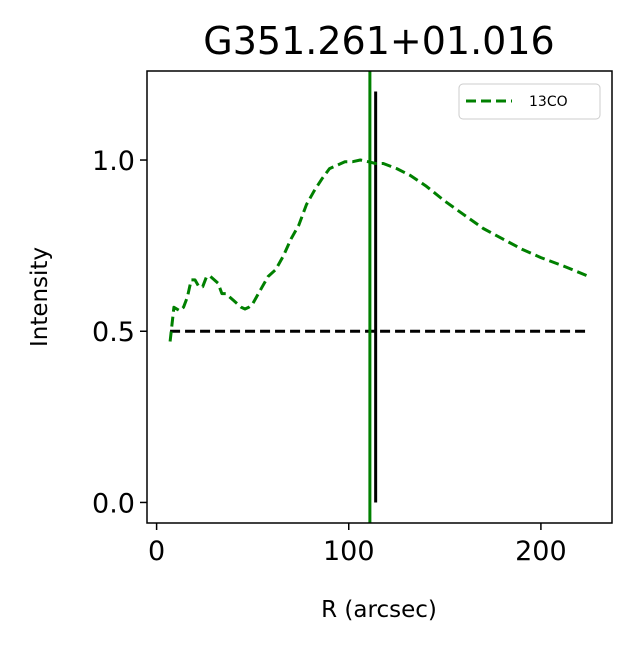 The height and width of the screenshot is (646, 634). What do you see at coordinates (379, 610) in the screenshot?
I see `x-axis-label: R (arcsec)` at bounding box center [379, 610].